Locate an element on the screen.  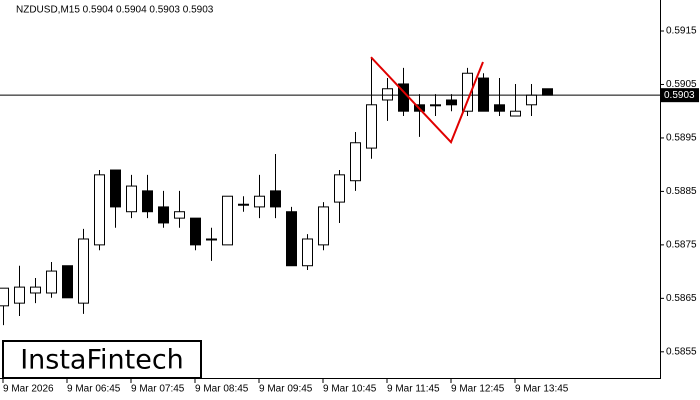
y-tick-label: 0.5875 is located at coordinates (681, 245).